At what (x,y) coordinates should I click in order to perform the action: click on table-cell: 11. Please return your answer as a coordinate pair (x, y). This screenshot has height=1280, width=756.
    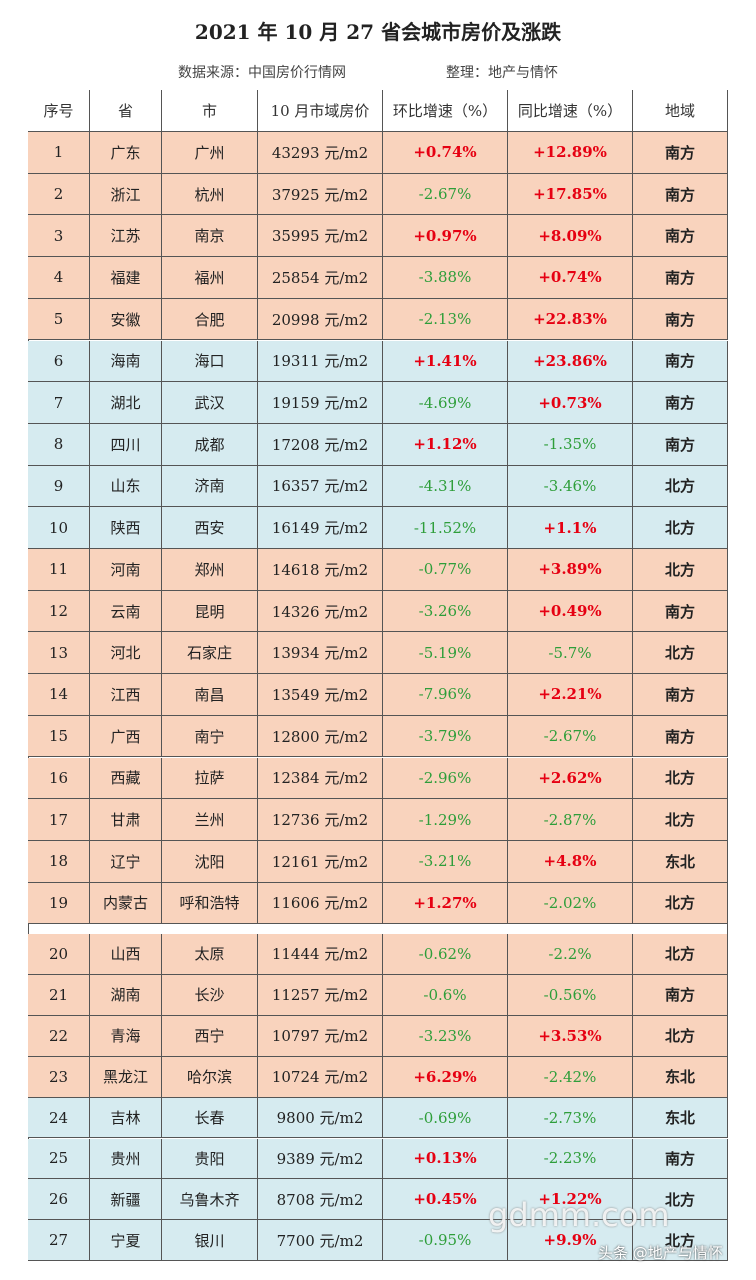
    Looking at the image, I should click on (59, 570).